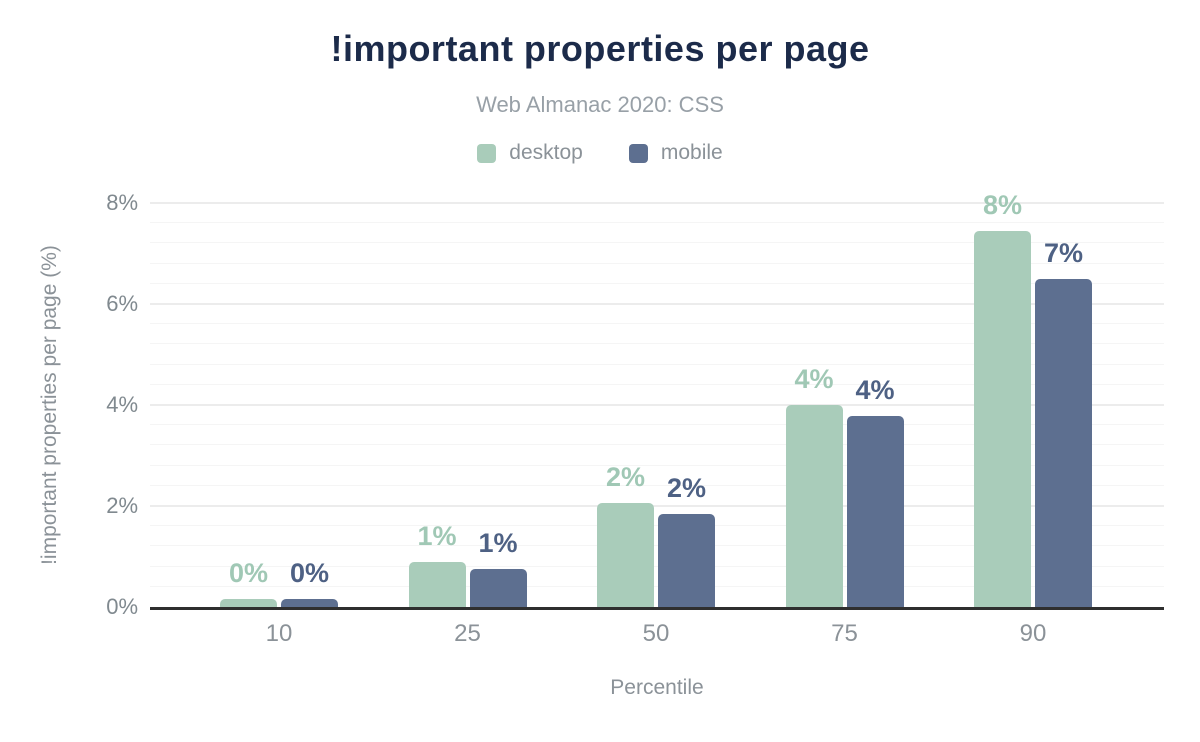  Describe the element at coordinates (657, 608) in the screenshot. I see `x-axis-line` at that location.